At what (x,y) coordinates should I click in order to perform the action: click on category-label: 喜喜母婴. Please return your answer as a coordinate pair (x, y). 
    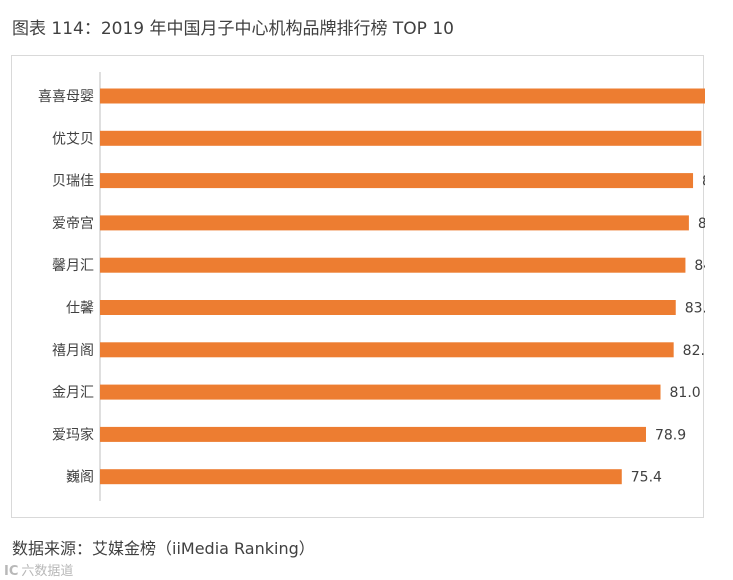
    Looking at the image, I should click on (66, 97).